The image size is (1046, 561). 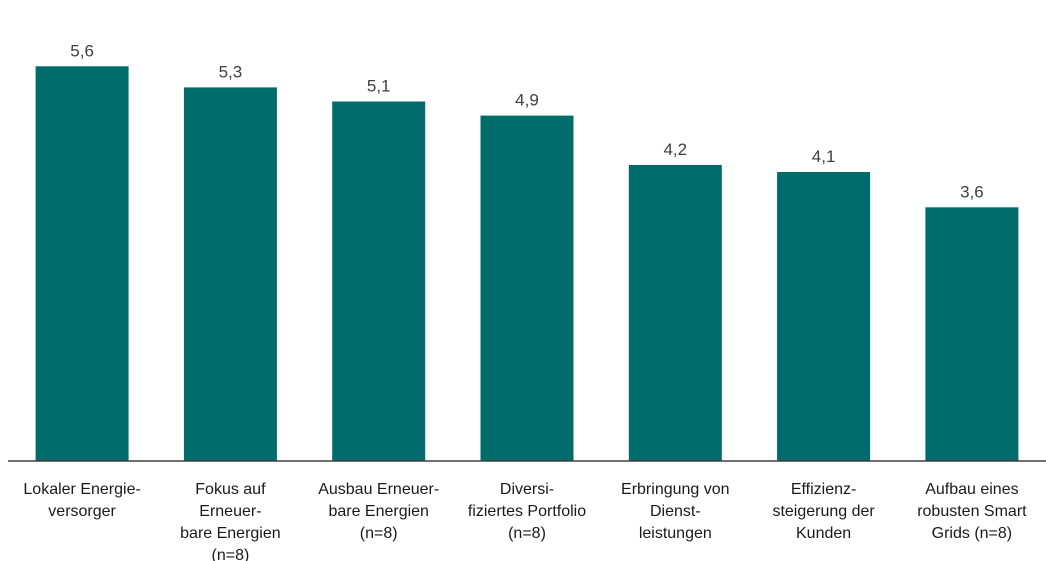 I want to click on category-label-7: Aufbau eines robusten Smart Grids (n=8), so click(x=972, y=511).